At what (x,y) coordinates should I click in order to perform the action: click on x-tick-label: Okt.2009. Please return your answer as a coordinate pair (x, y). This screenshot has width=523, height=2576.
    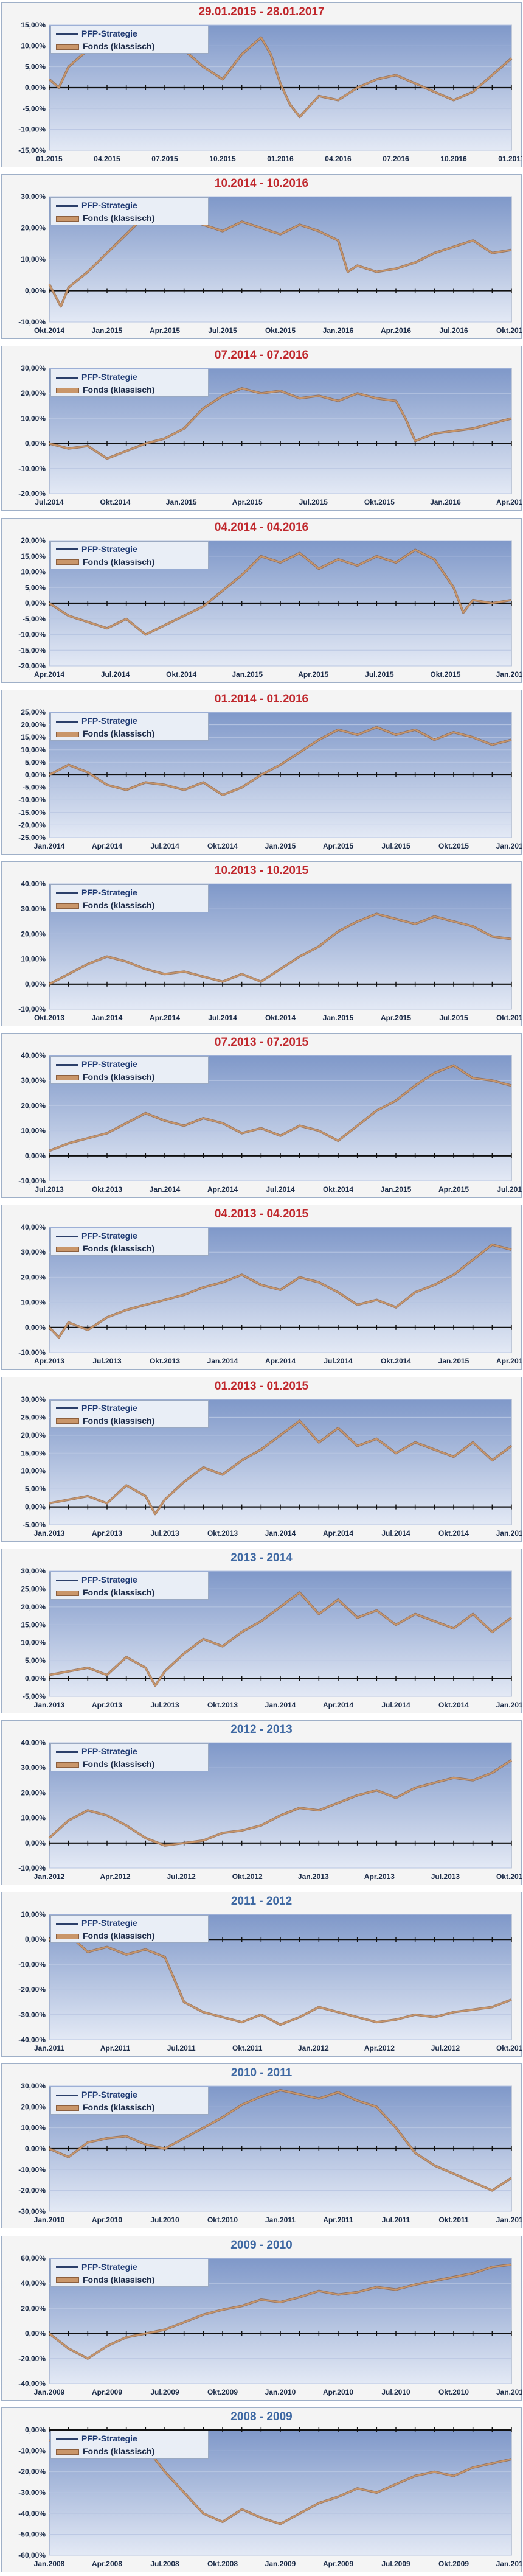
    Looking at the image, I should click on (223, 2392).